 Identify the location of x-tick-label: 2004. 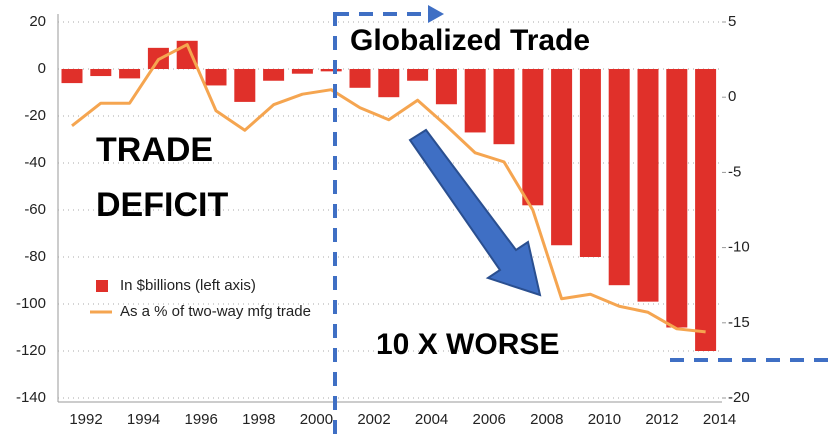
(431, 419).